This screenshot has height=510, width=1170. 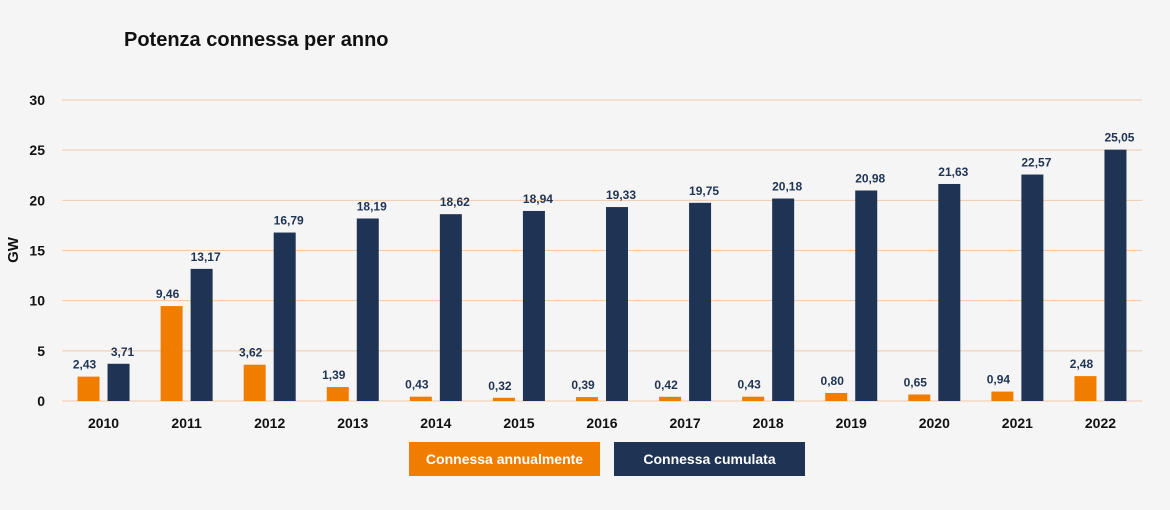 I want to click on bar-annual-2021, so click(x=1002, y=396).